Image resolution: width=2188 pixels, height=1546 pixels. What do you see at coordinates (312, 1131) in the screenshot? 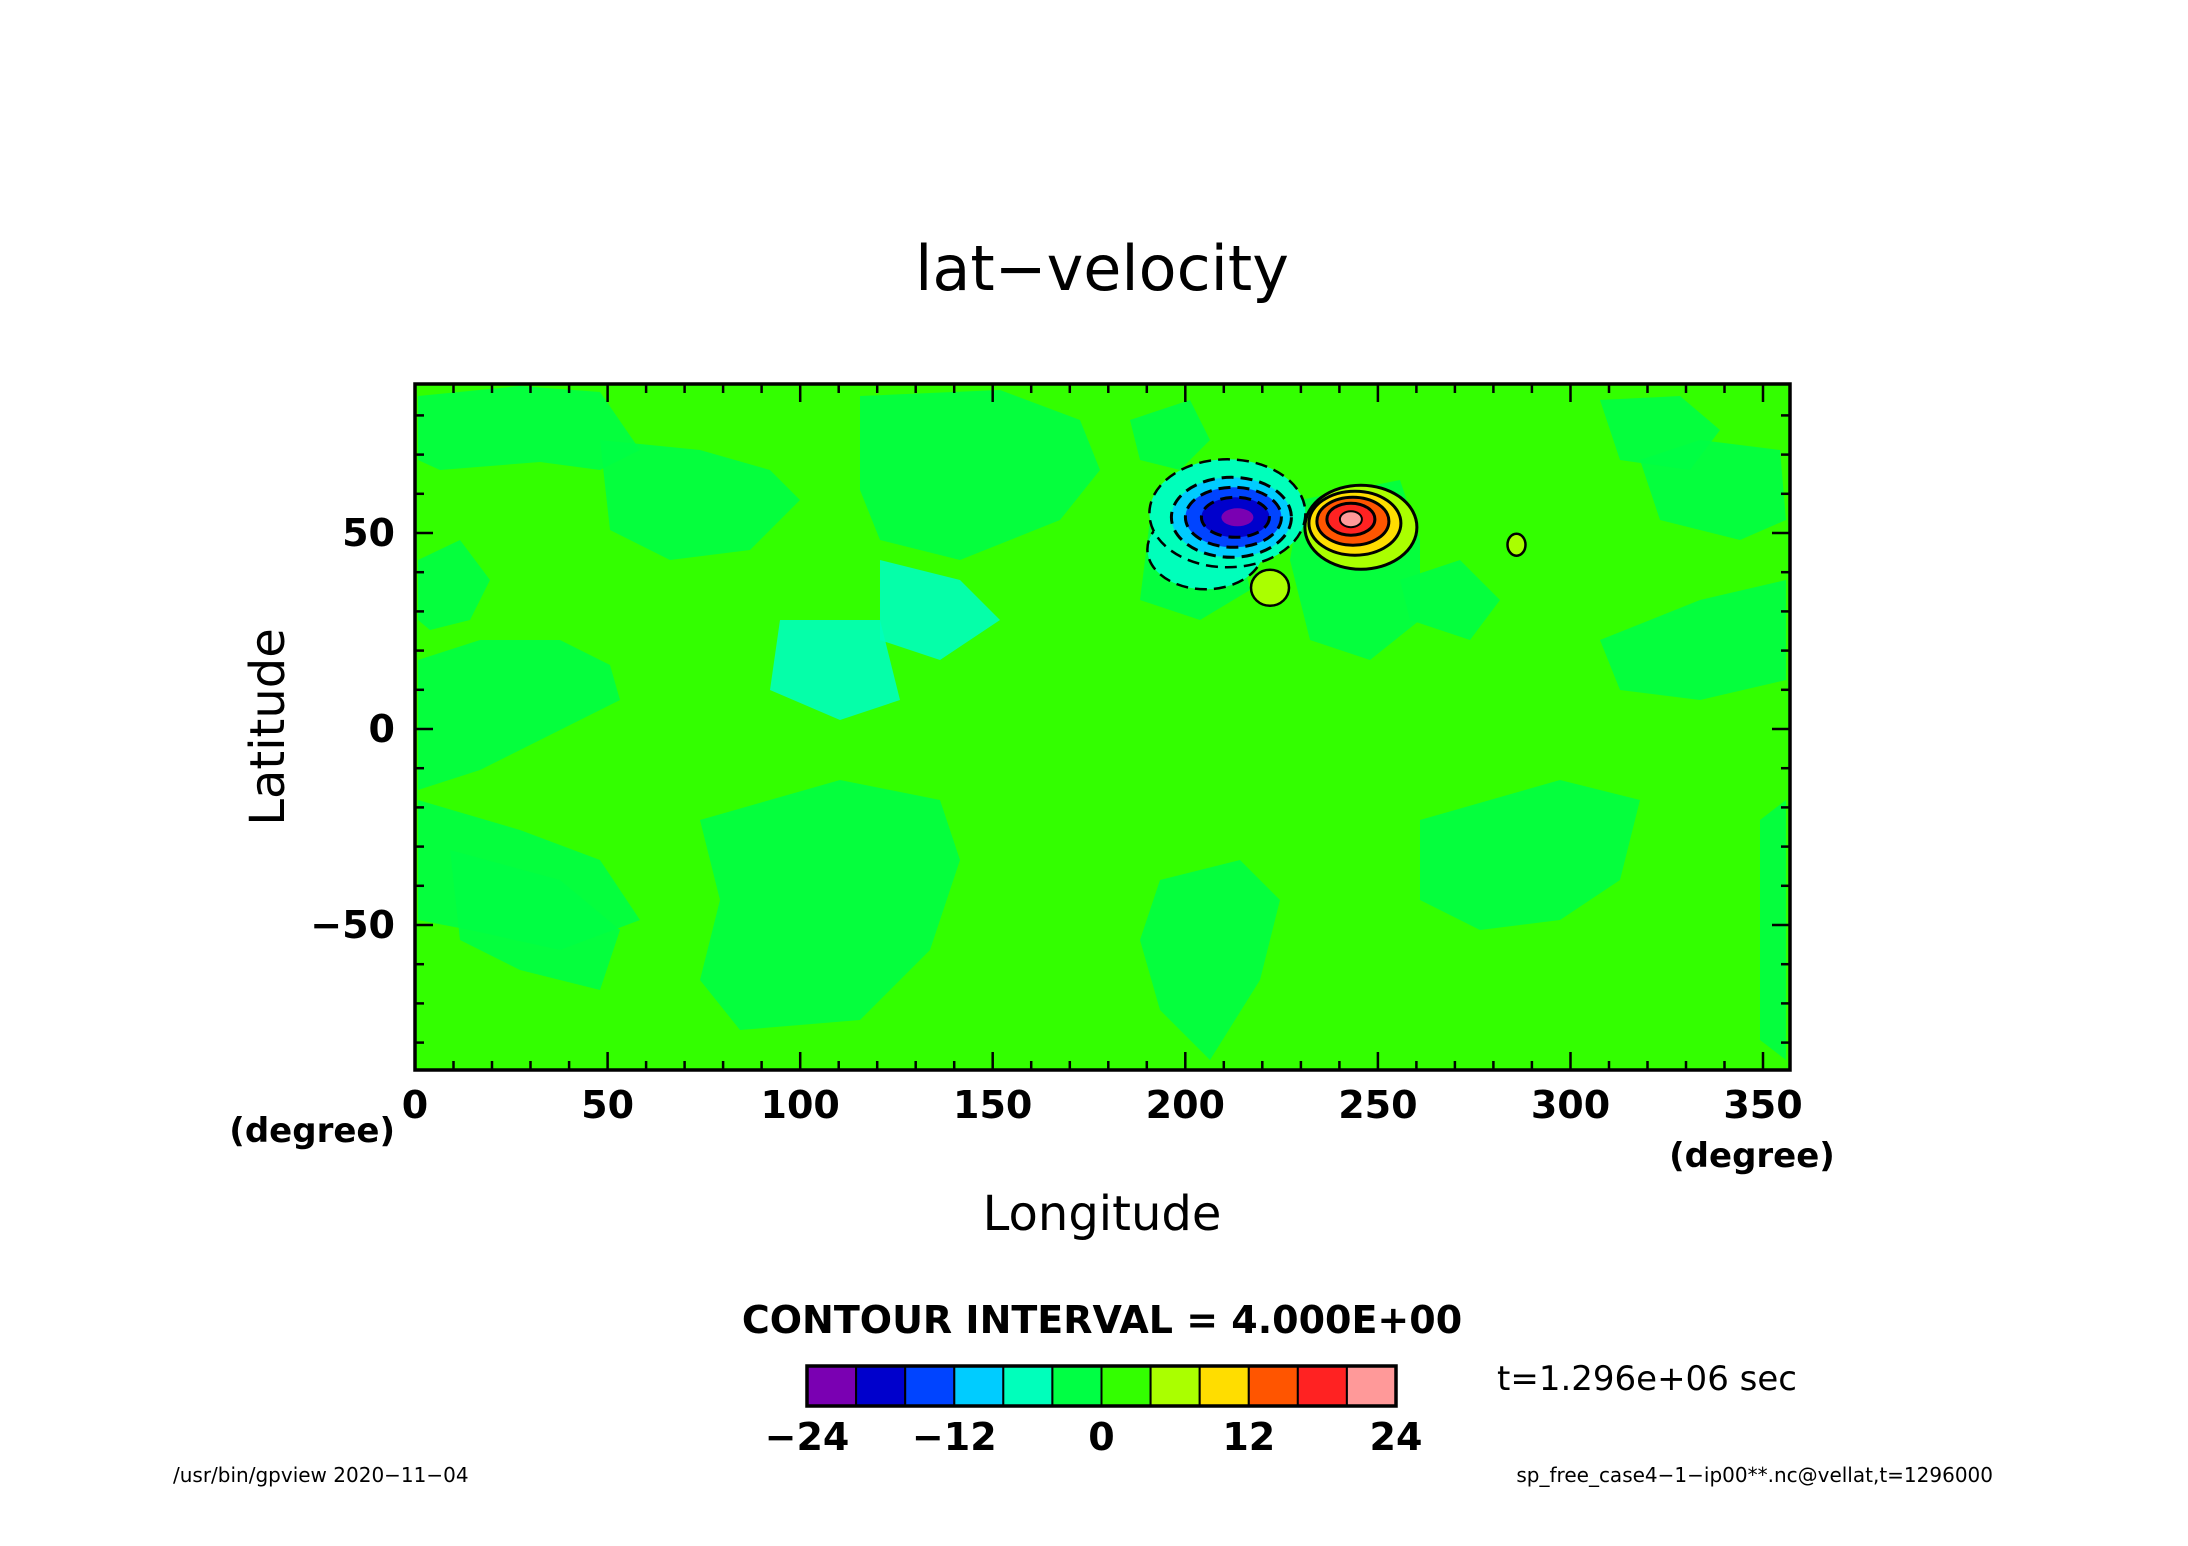
I see `x-unit-left: (degree)` at bounding box center [312, 1131].